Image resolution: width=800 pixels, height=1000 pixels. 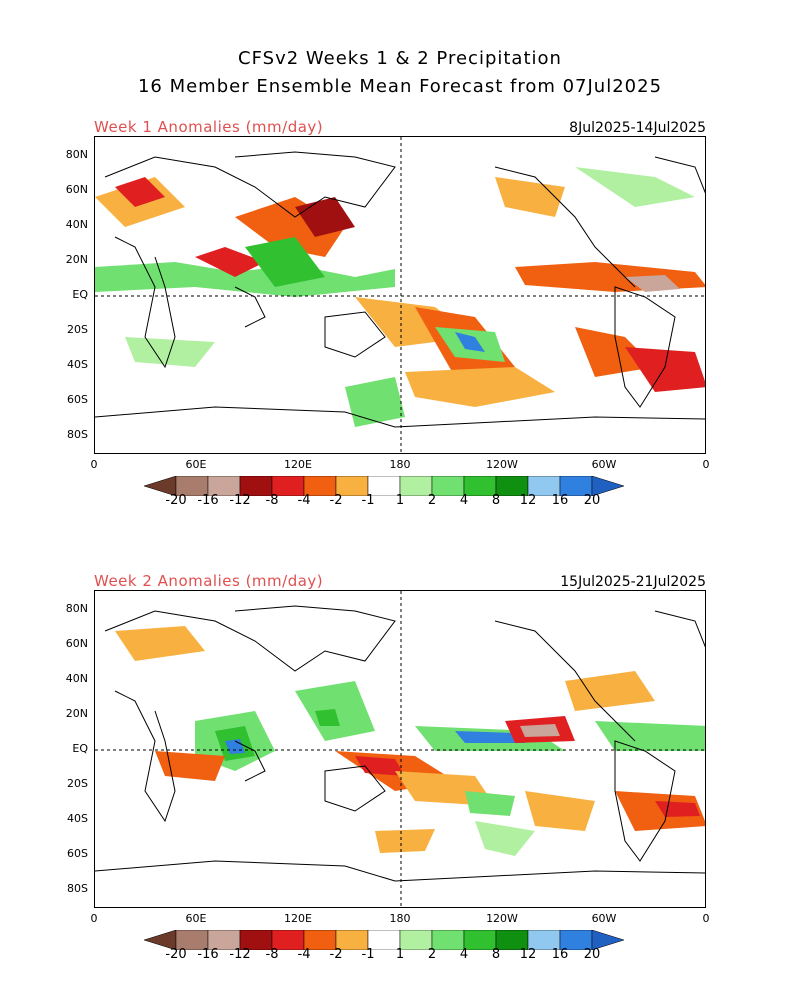 What do you see at coordinates (384, 940) in the screenshot?
I see `colorbar-svg` at bounding box center [384, 940].